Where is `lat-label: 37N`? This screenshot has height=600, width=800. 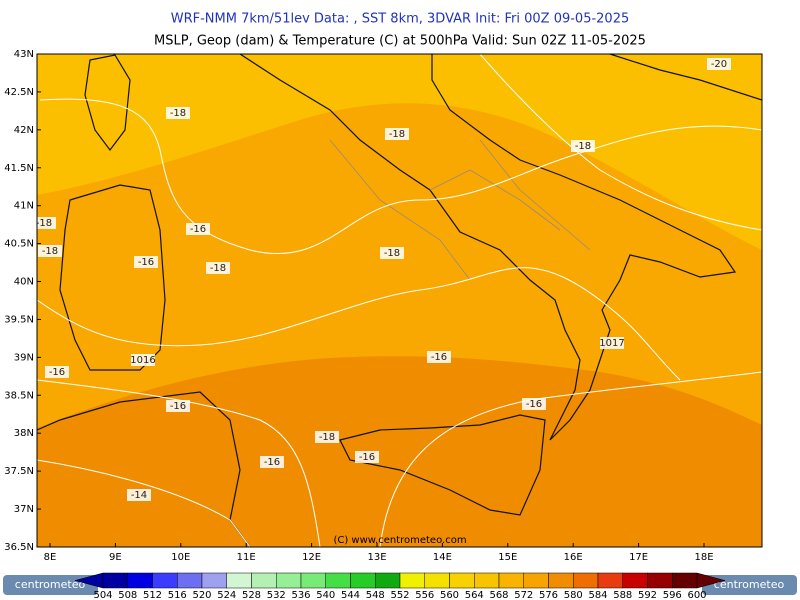 lat-label: 37N is located at coordinates (24, 509).